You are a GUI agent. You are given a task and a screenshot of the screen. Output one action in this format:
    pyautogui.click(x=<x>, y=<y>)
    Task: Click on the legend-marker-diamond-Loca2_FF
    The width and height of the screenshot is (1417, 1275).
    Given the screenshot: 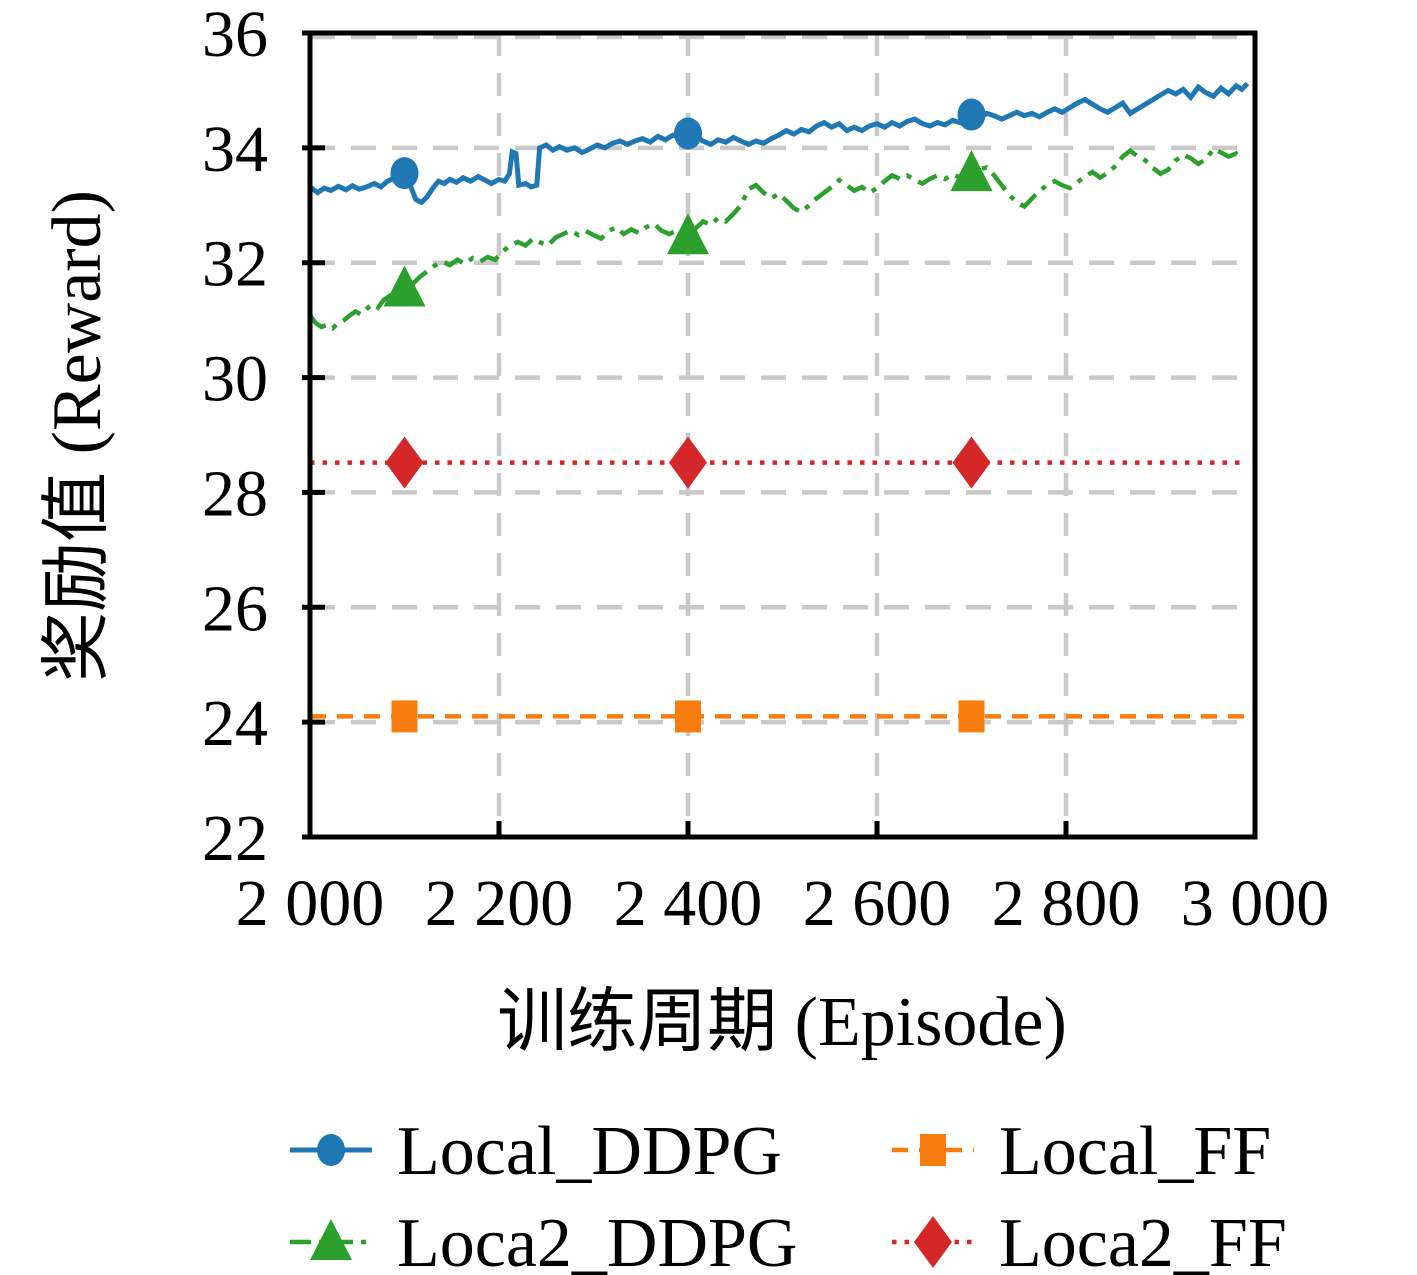 What is the action you would take?
    pyautogui.click(x=933, y=1242)
    